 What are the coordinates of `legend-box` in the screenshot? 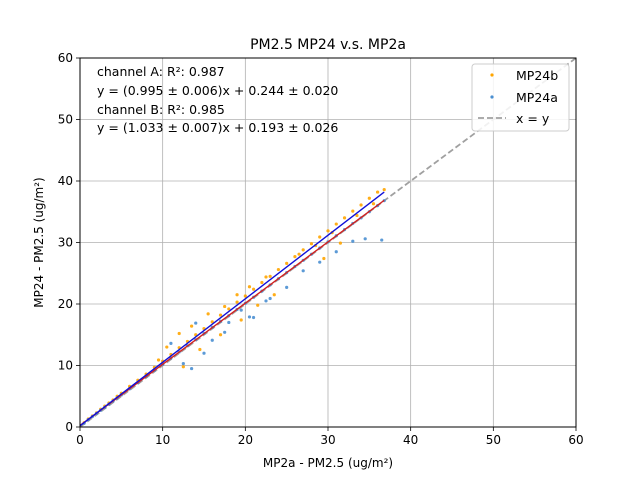 It's located at (520, 97).